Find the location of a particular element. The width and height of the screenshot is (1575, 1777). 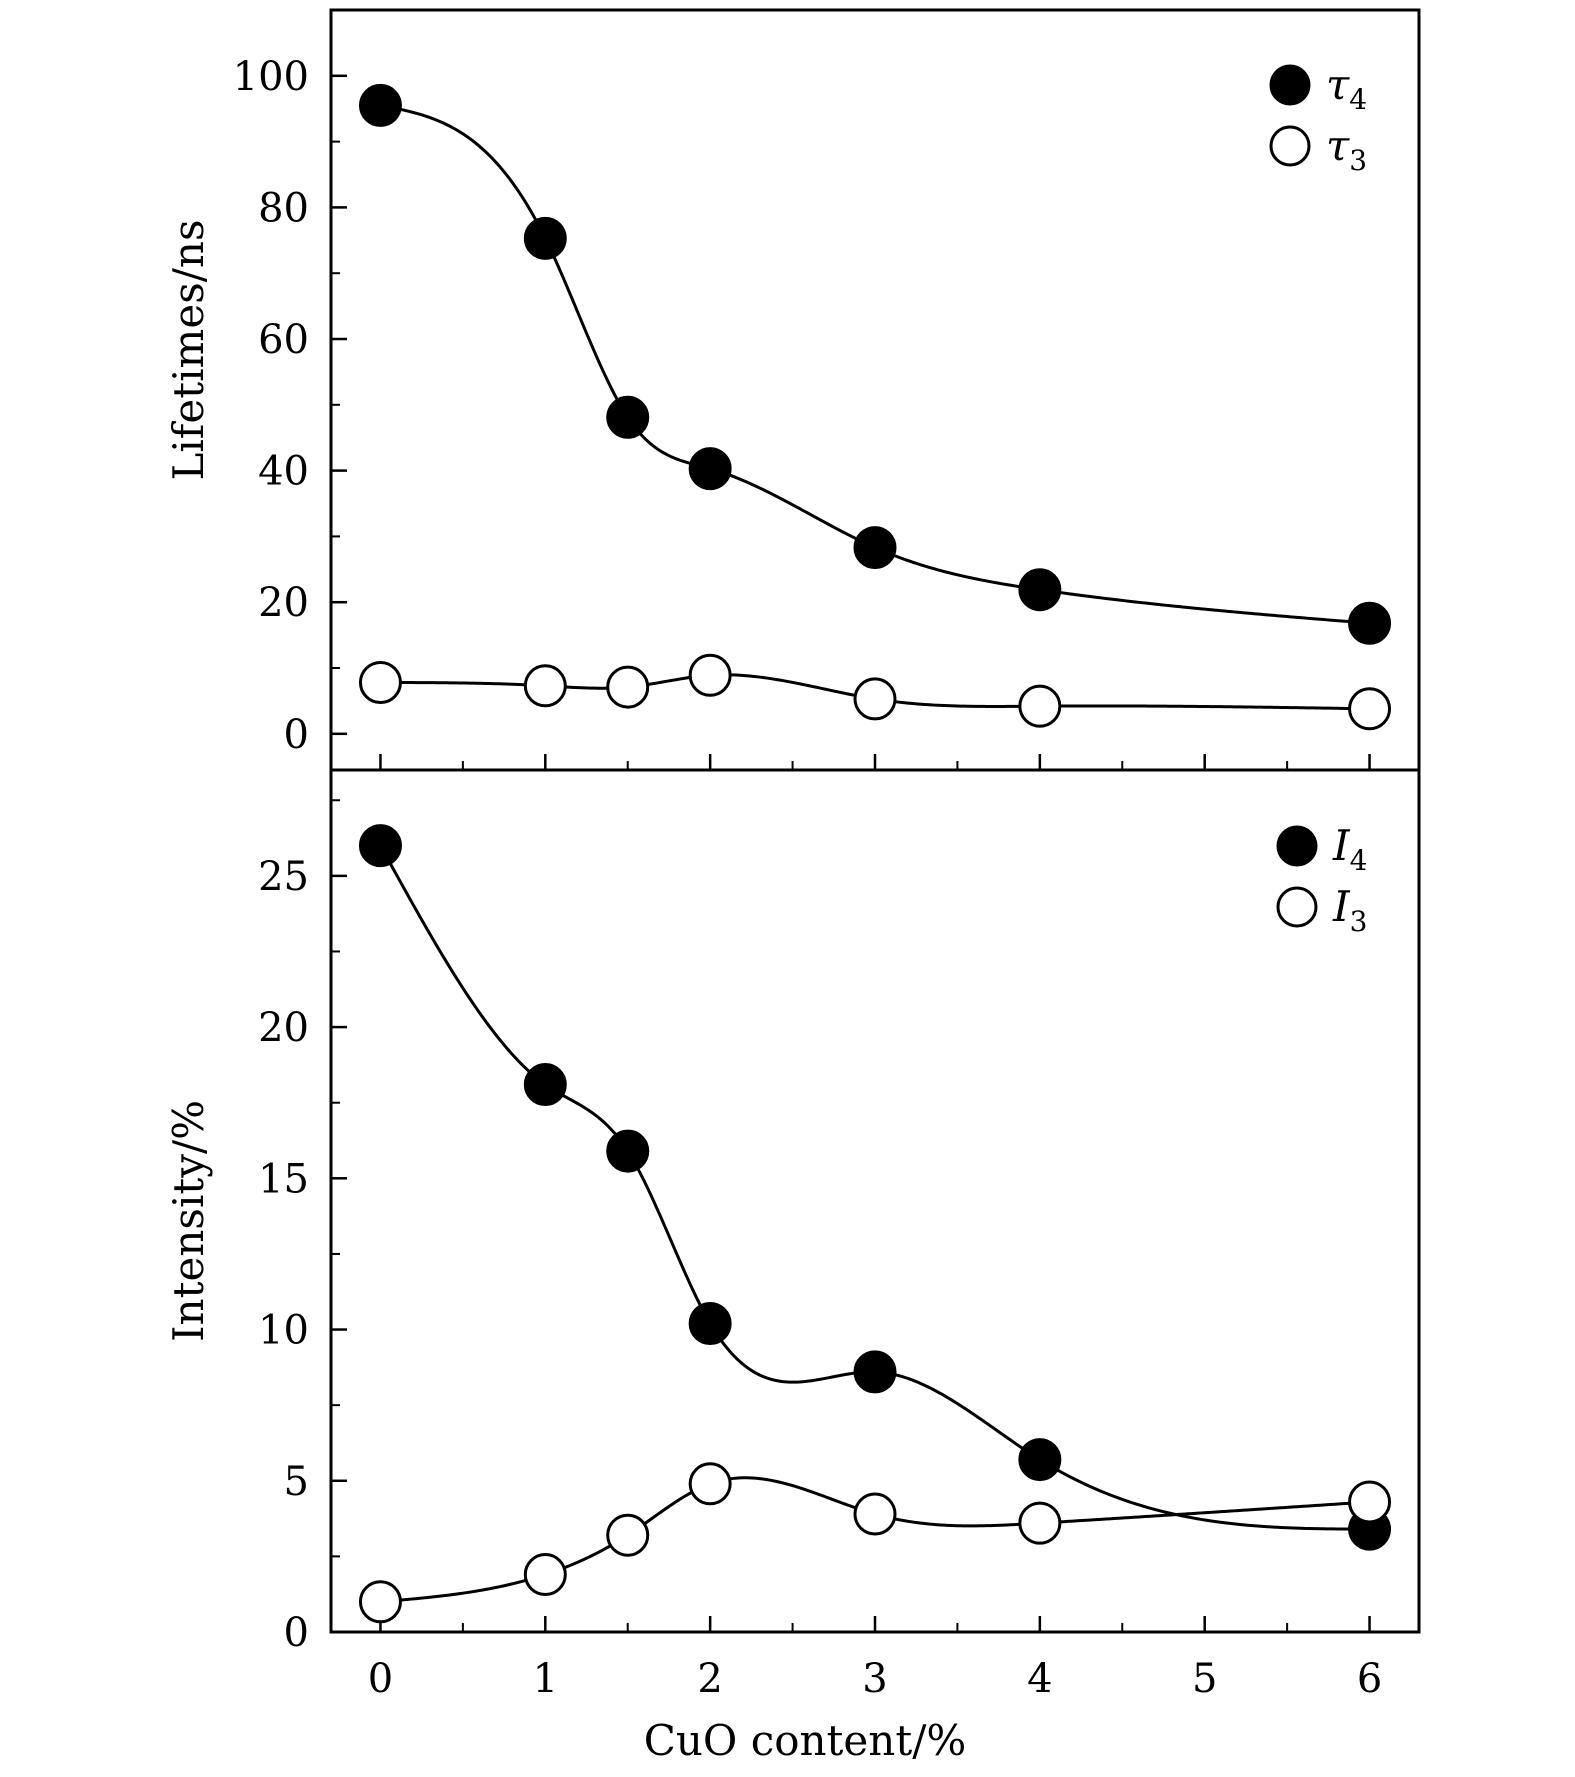

x-tick-label: 1 is located at coordinates (545, 1679).